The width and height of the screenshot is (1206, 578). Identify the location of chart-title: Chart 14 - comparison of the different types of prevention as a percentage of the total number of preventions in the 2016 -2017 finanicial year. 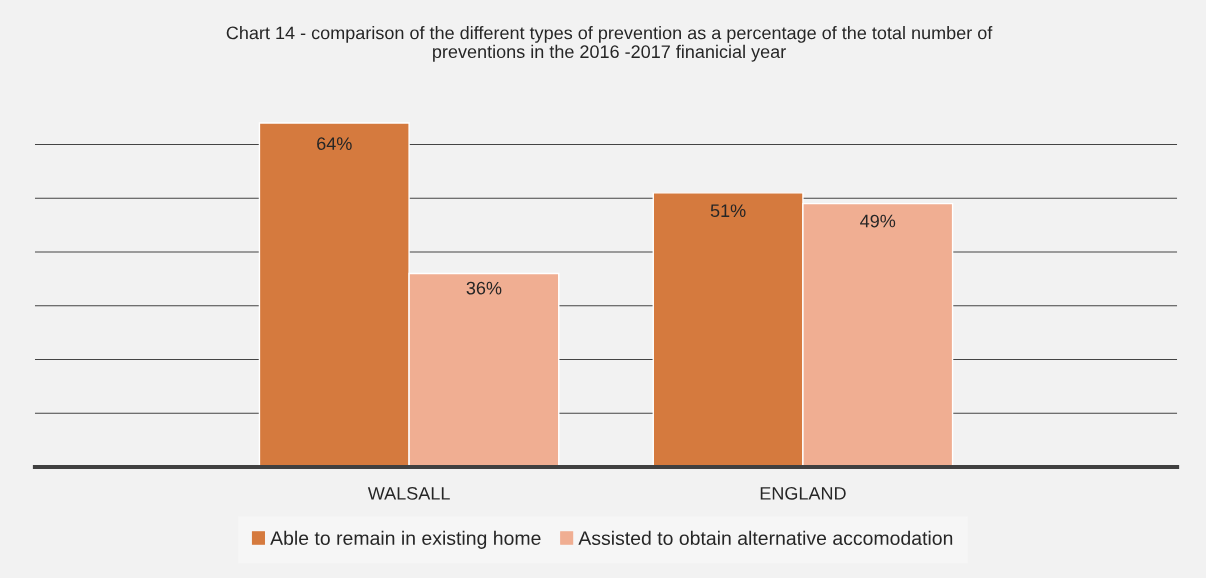
(609, 44).